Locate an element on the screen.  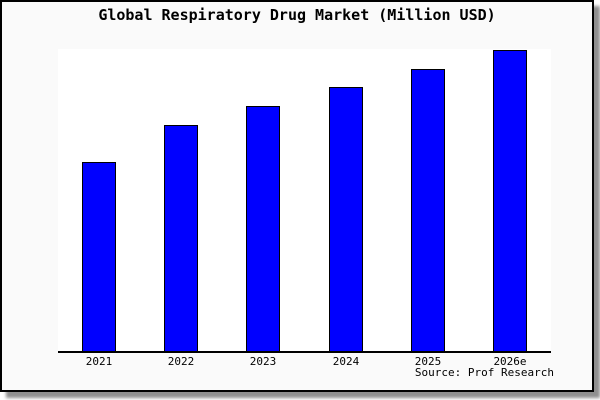
source-credit: Source: Prof Research is located at coordinates (484, 372).